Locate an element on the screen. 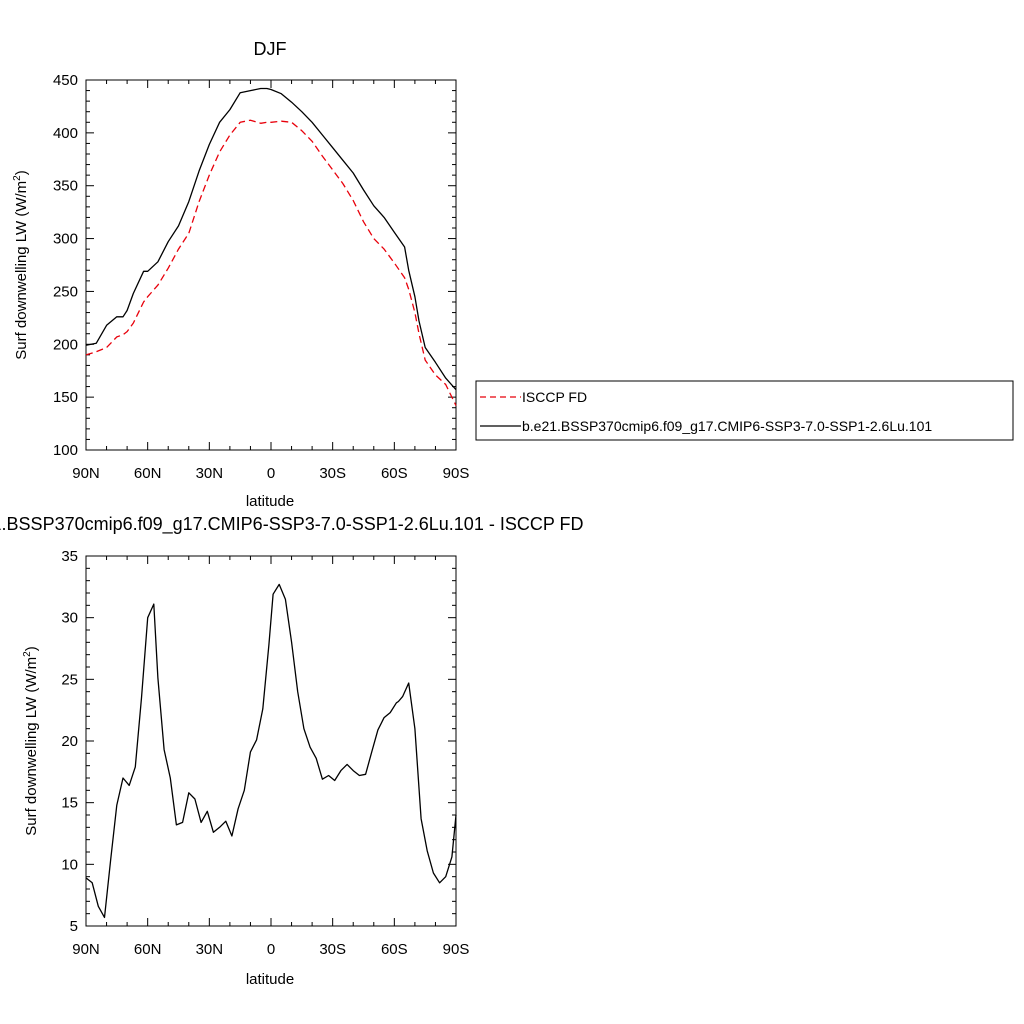 Image resolution: width=1024 pixels, height=1024 pixels. y-tick-label: 350 is located at coordinates (65, 186).